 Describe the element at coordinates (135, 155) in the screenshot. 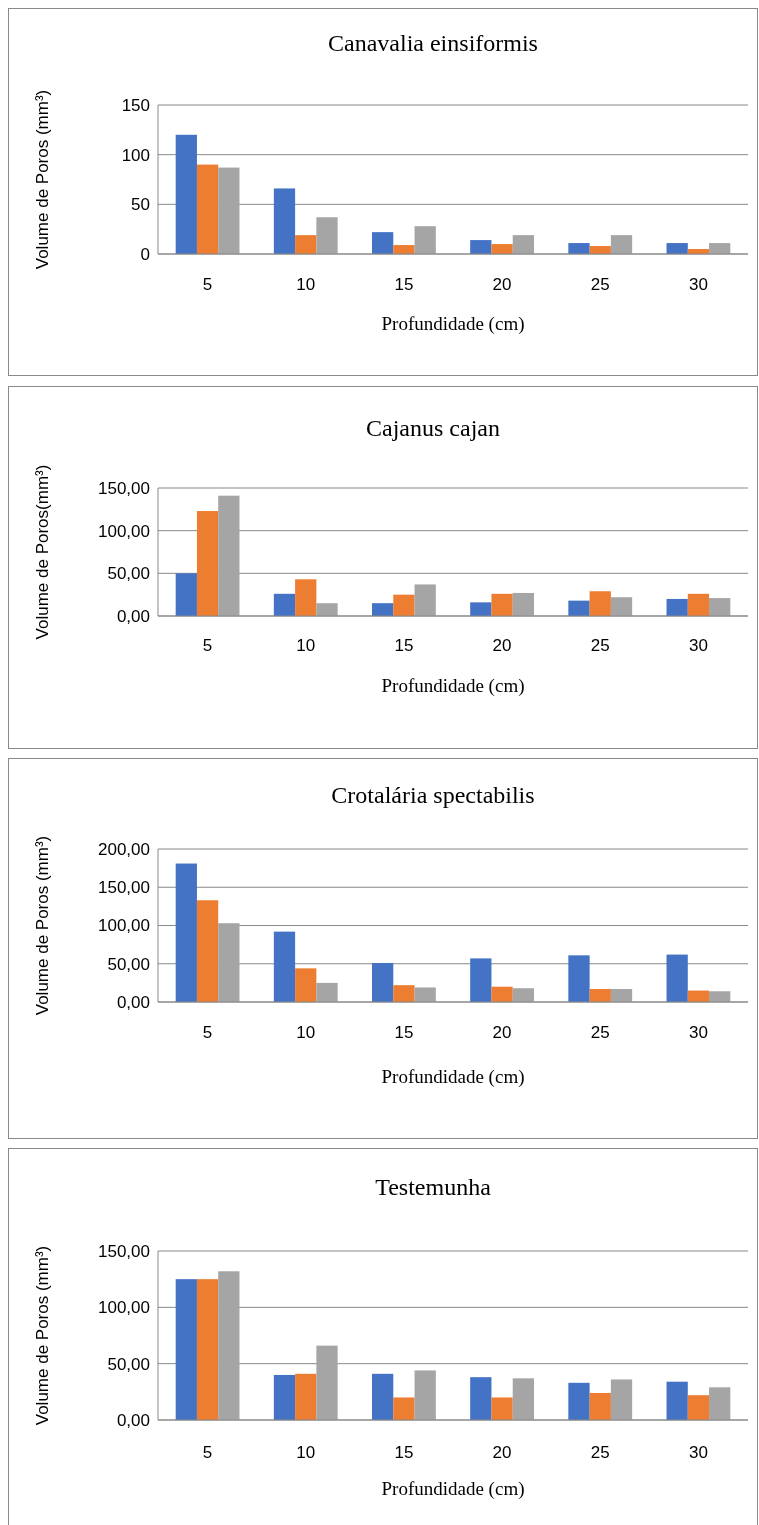

I see `y-tick-label: 100` at that location.